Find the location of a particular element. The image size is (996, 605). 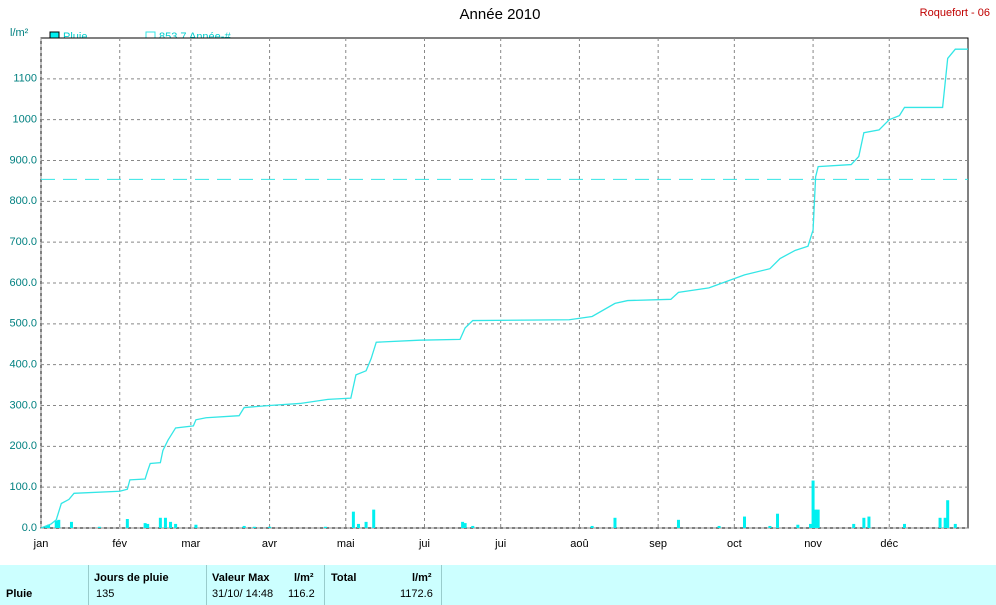

x-tick-label: fév is located at coordinates (119, 544).